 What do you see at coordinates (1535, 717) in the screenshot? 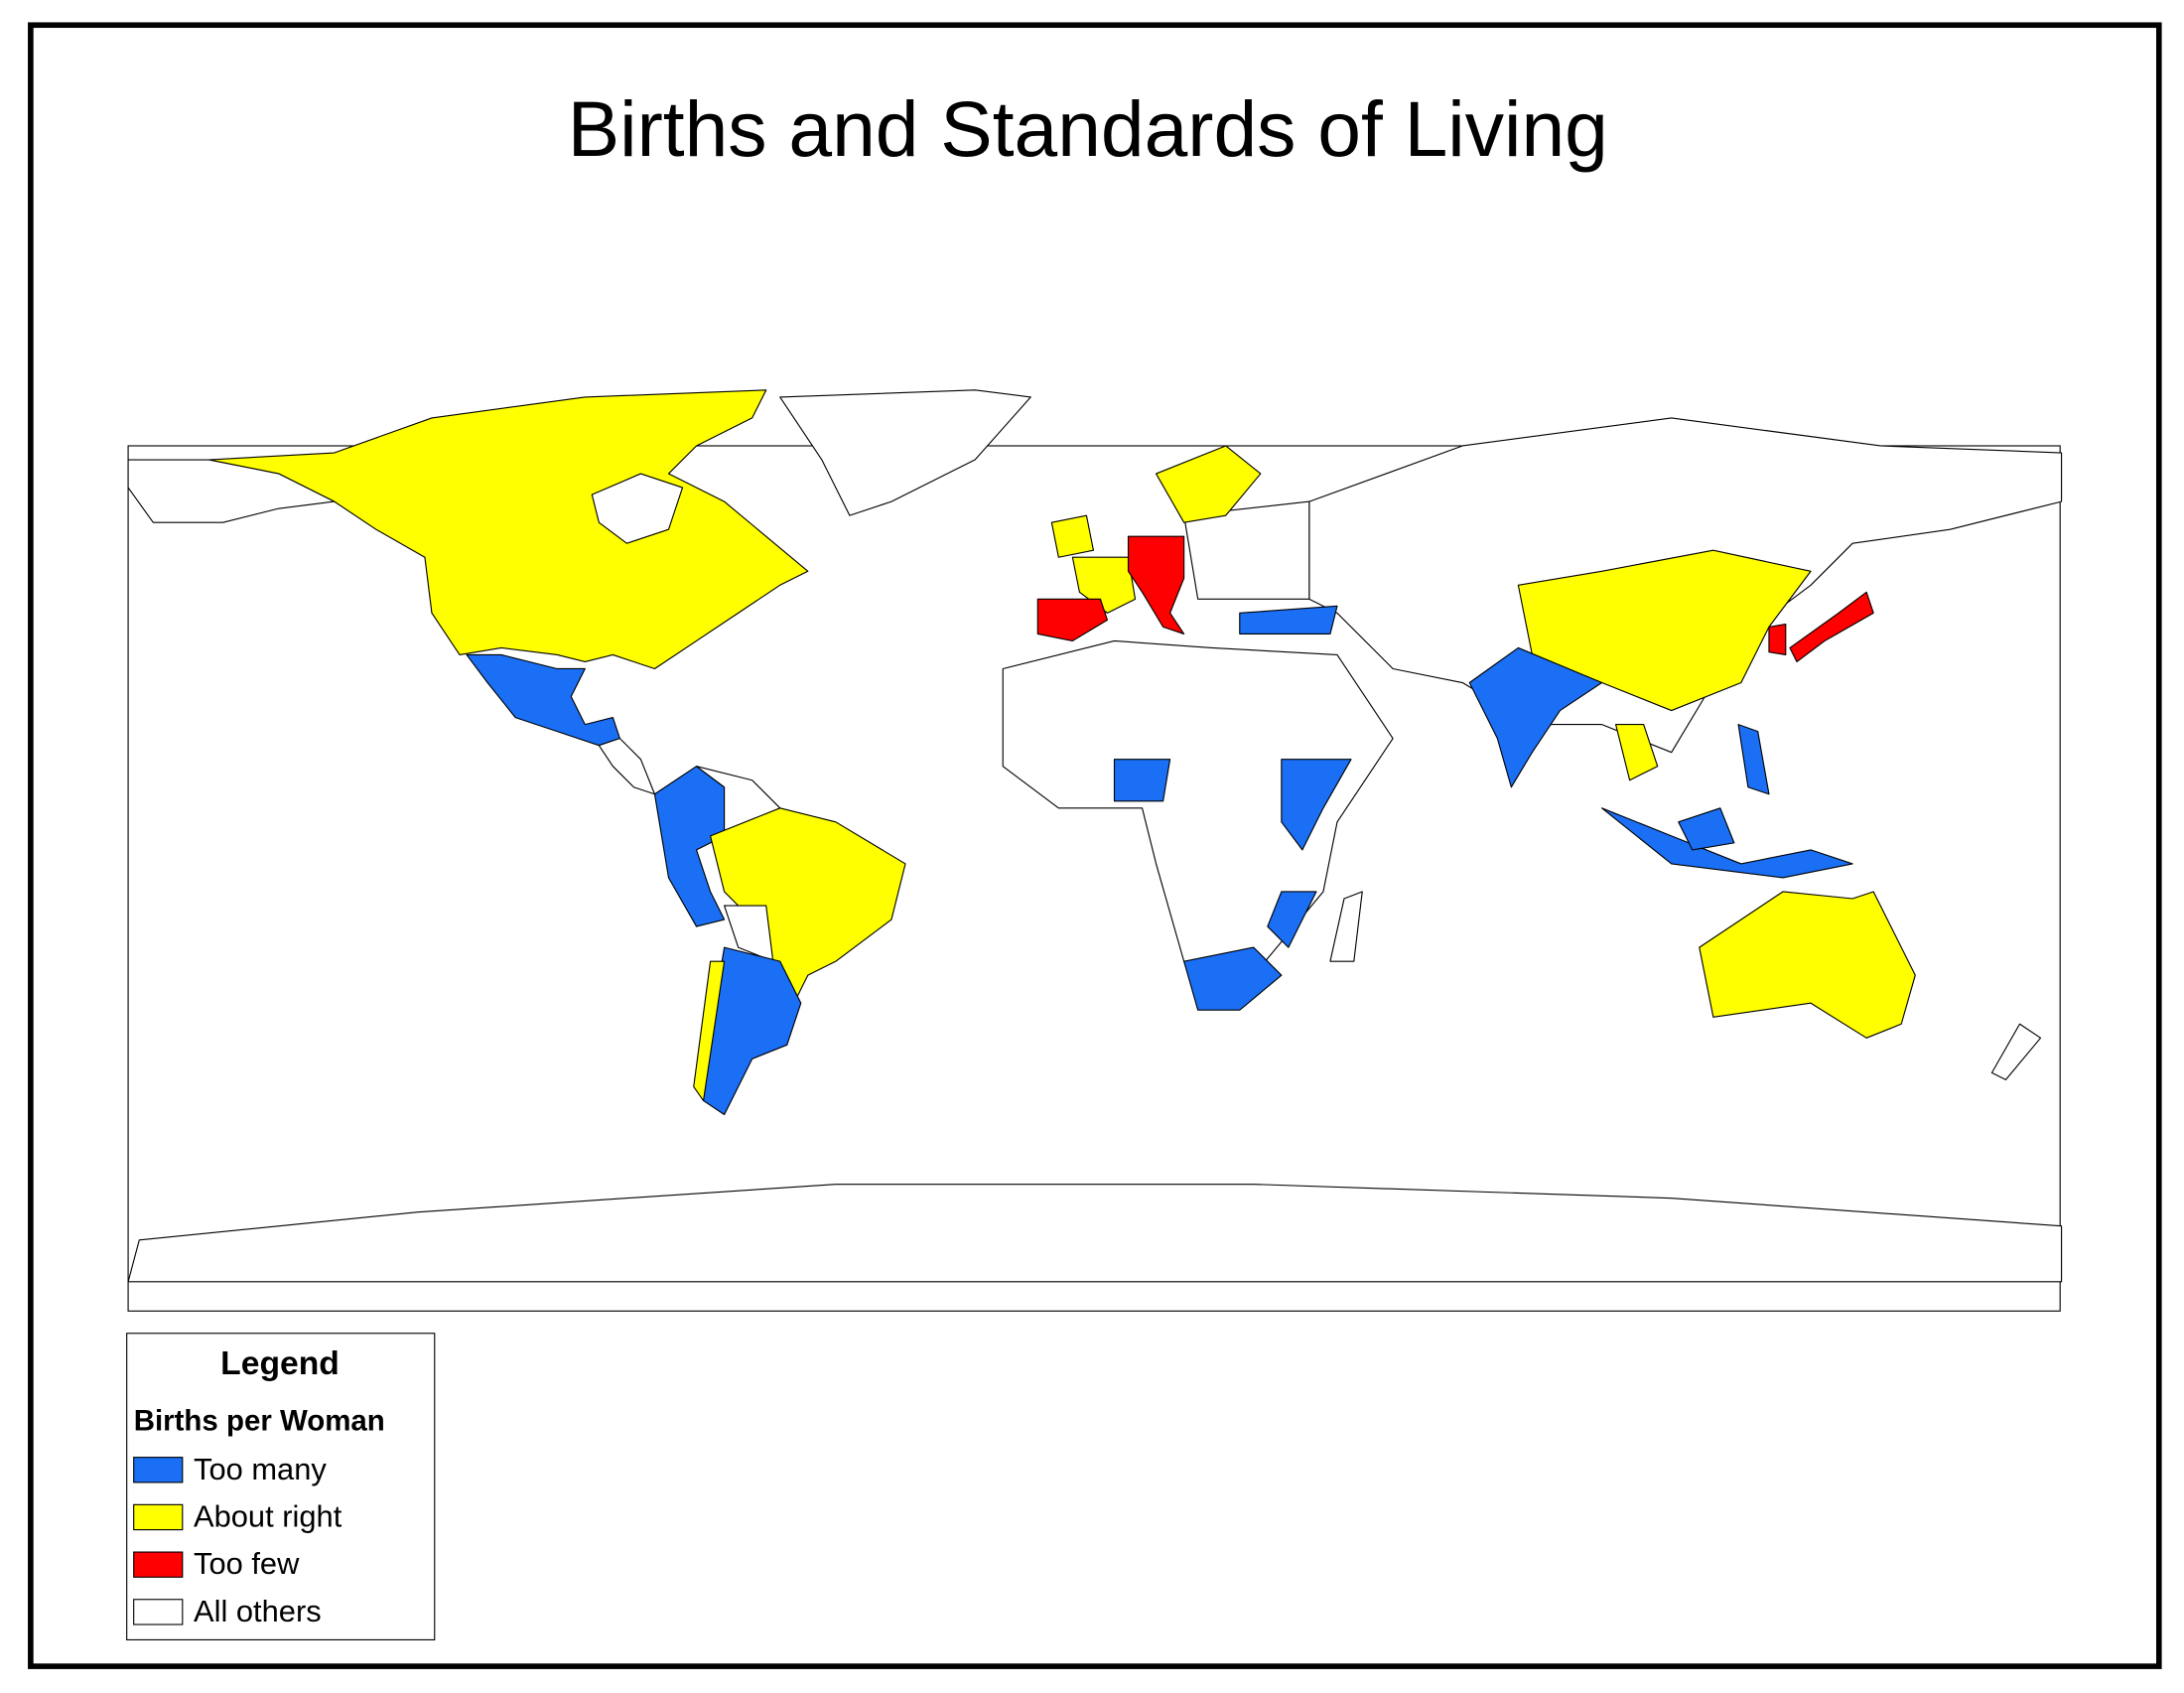
I see `india` at bounding box center [1535, 717].